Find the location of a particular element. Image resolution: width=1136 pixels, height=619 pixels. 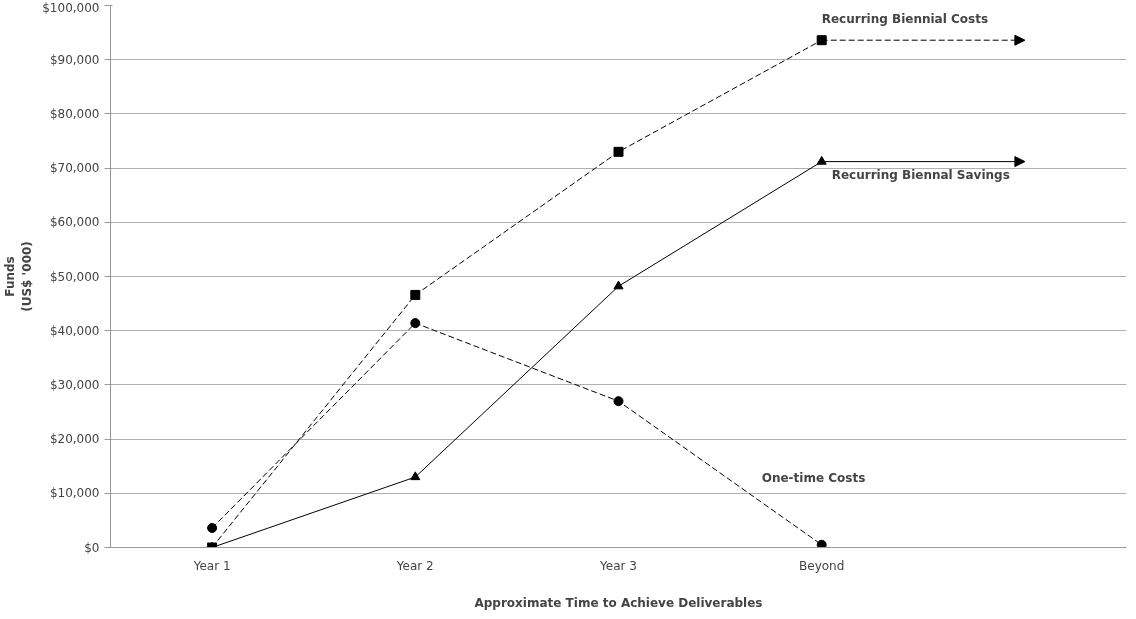

series-label: One-time Costs is located at coordinates (813, 477).